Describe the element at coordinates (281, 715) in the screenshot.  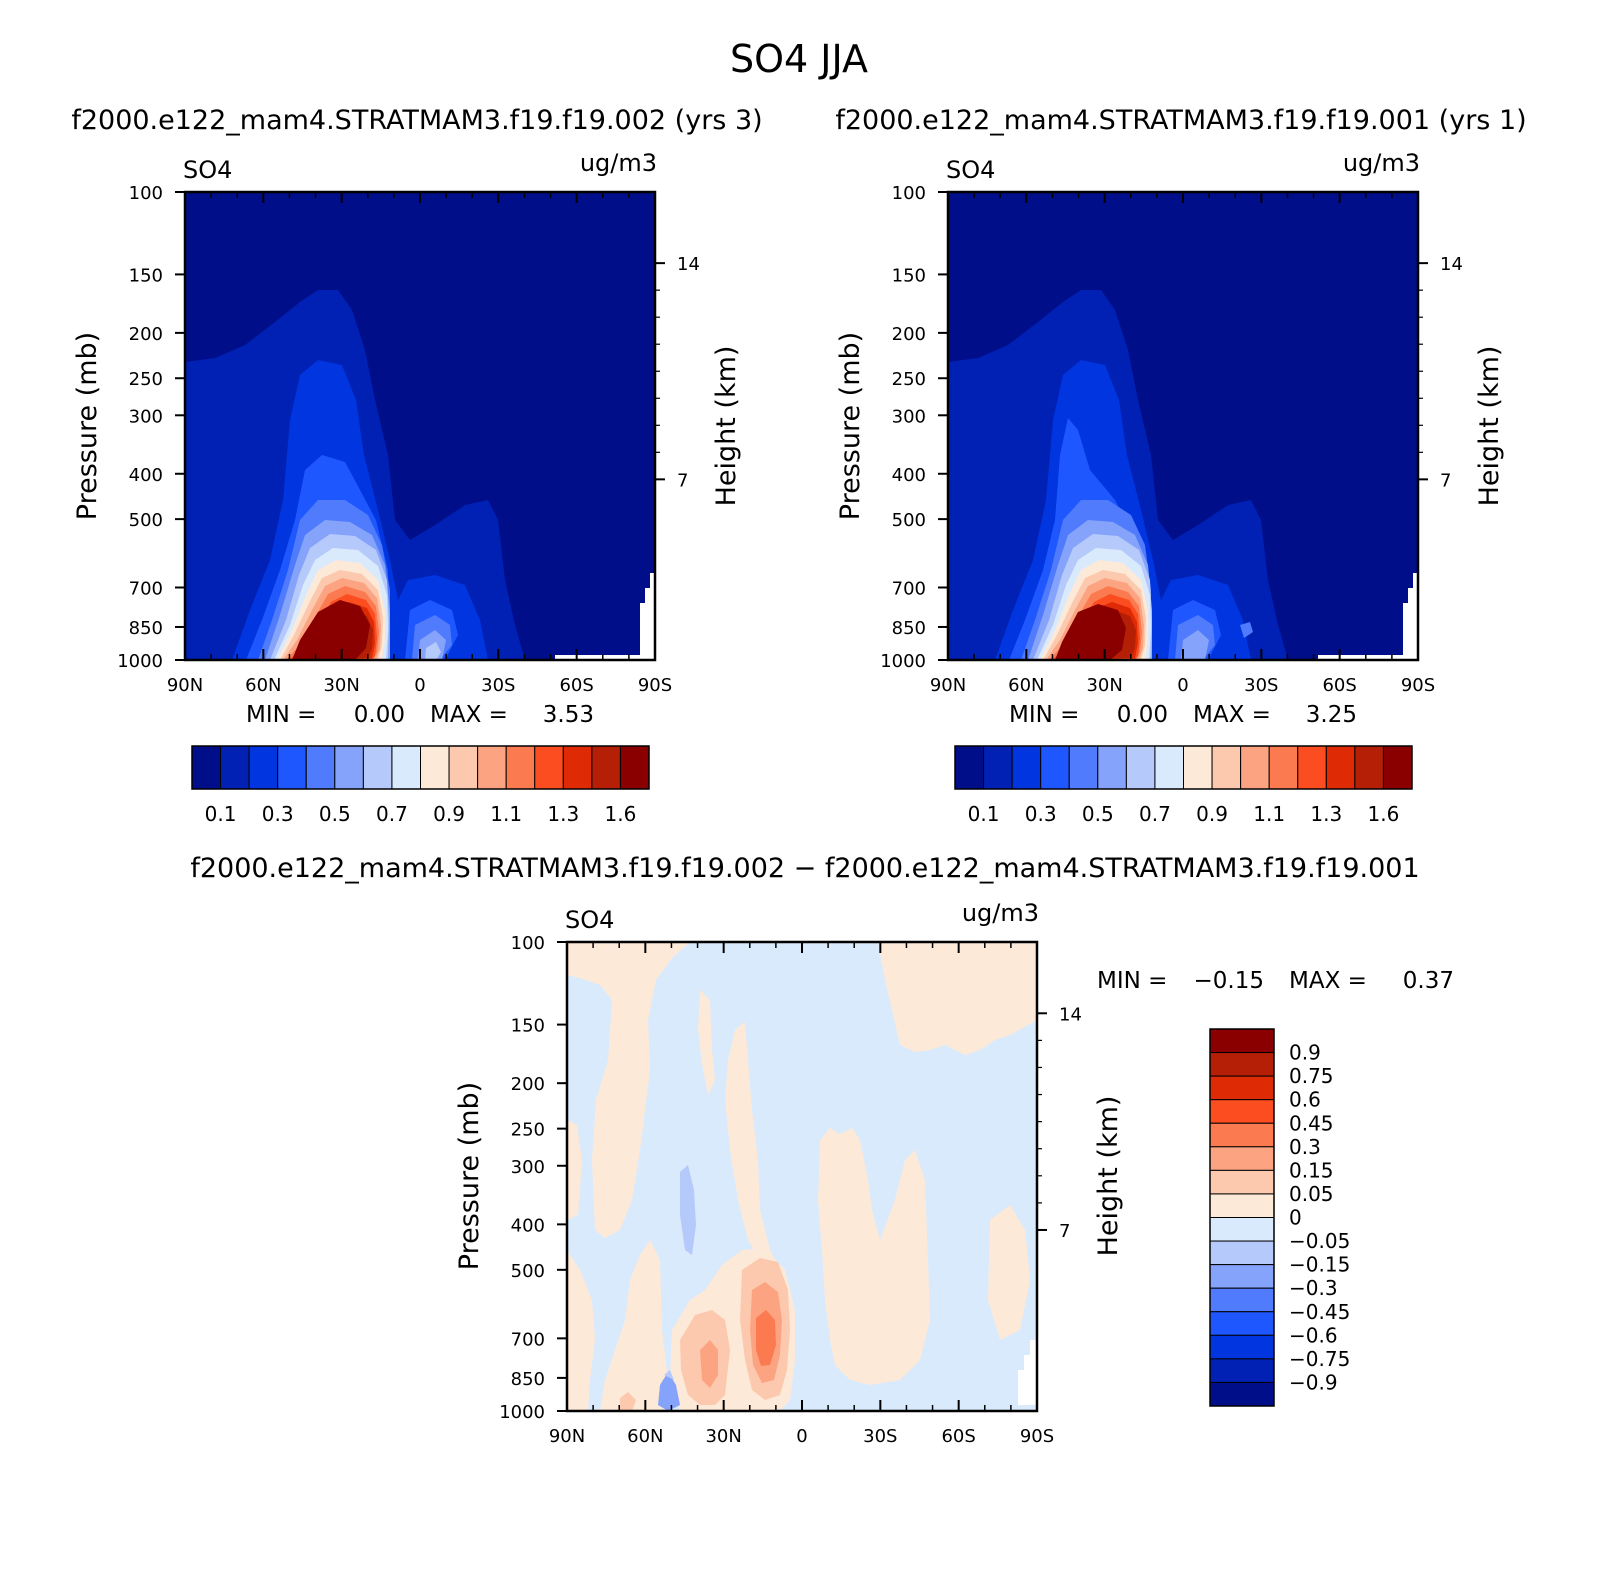
I see `case1-min-label: MIN =` at that location.